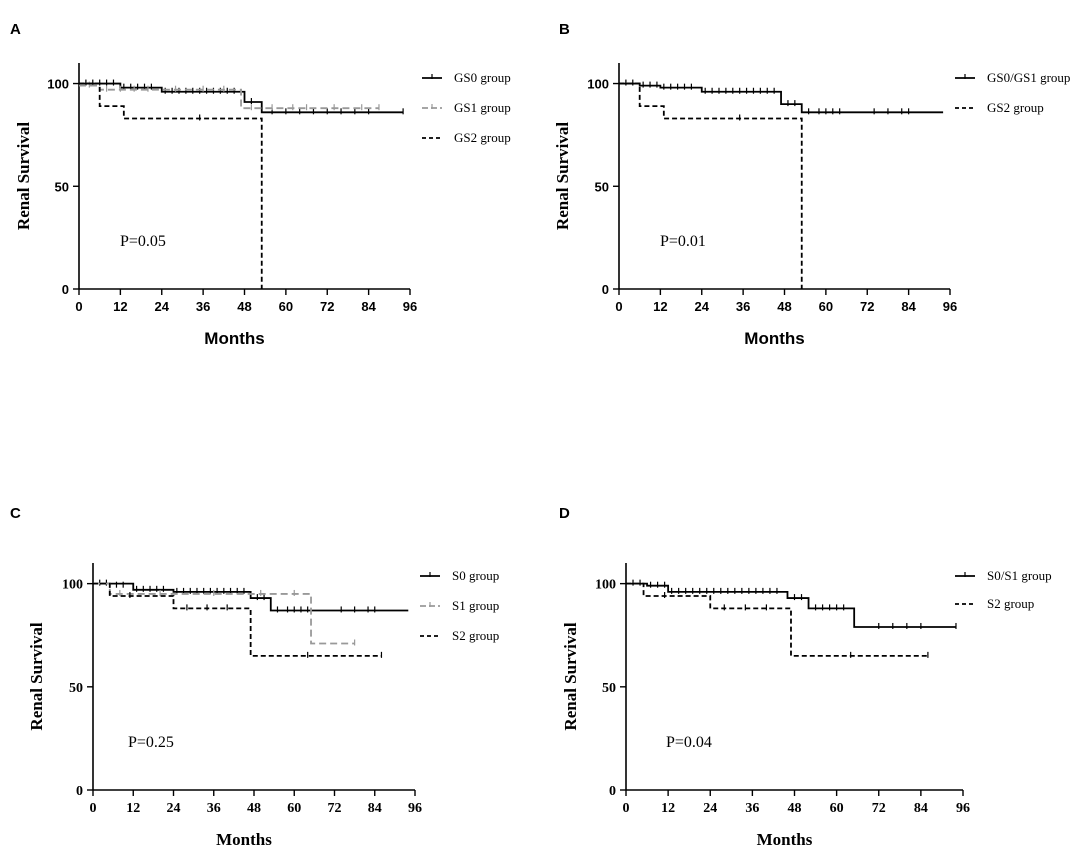  I want to click on legend-label: GS1 group, so click(482, 107).